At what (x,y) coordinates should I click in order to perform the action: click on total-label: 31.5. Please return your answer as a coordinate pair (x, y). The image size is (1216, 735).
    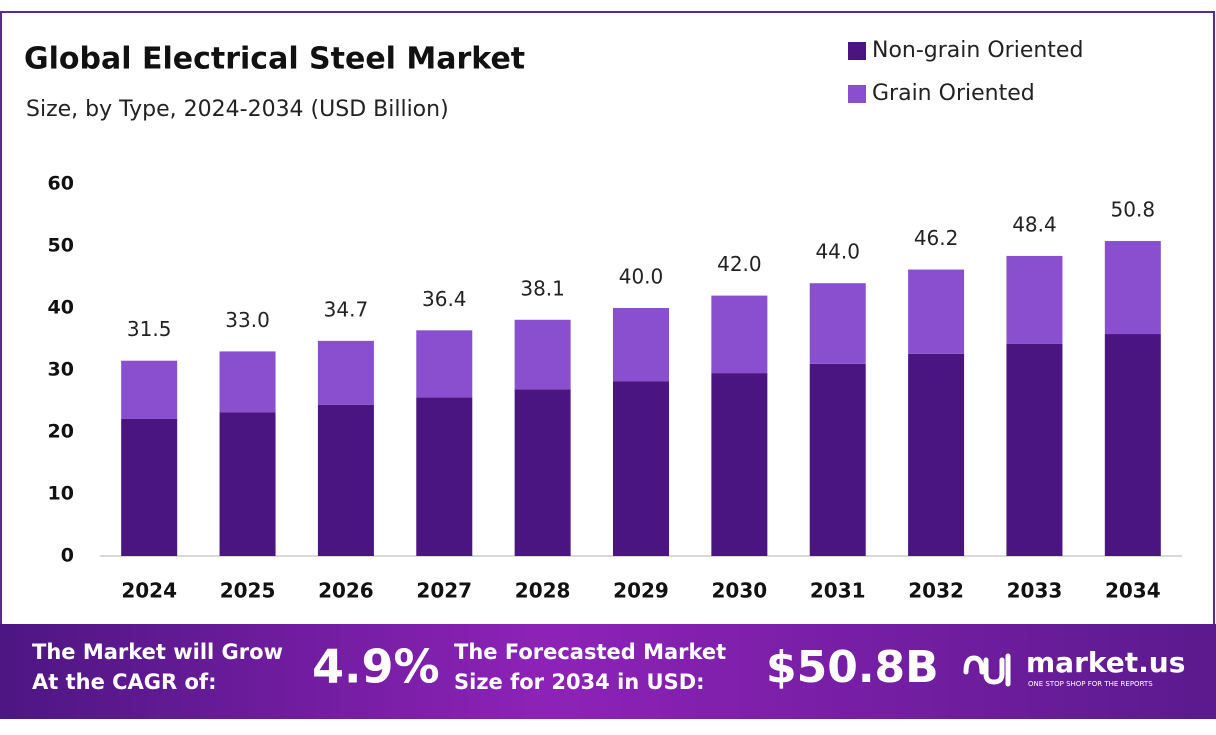
    Looking at the image, I should click on (149, 329).